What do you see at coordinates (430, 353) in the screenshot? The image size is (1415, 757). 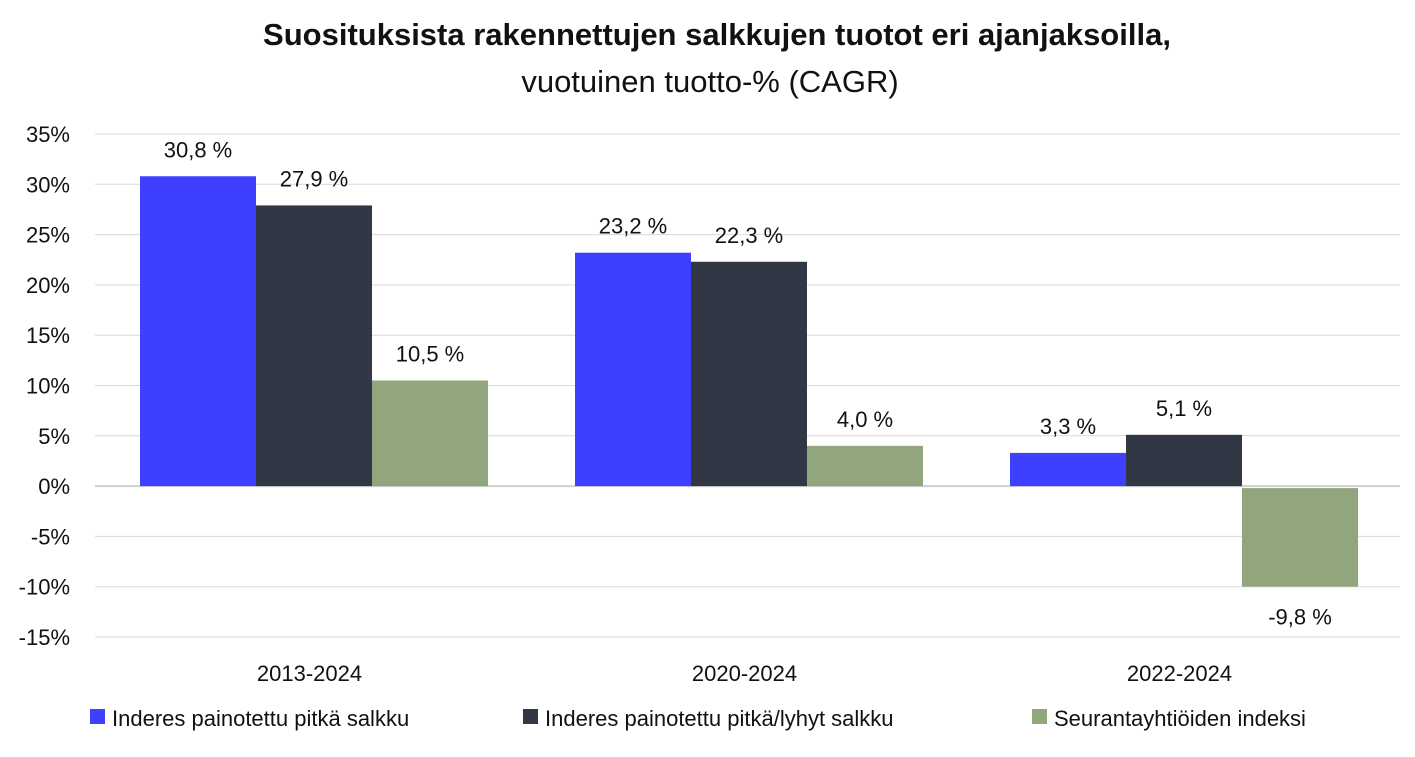 I see `data-label: 10,5 %` at bounding box center [430, 353].